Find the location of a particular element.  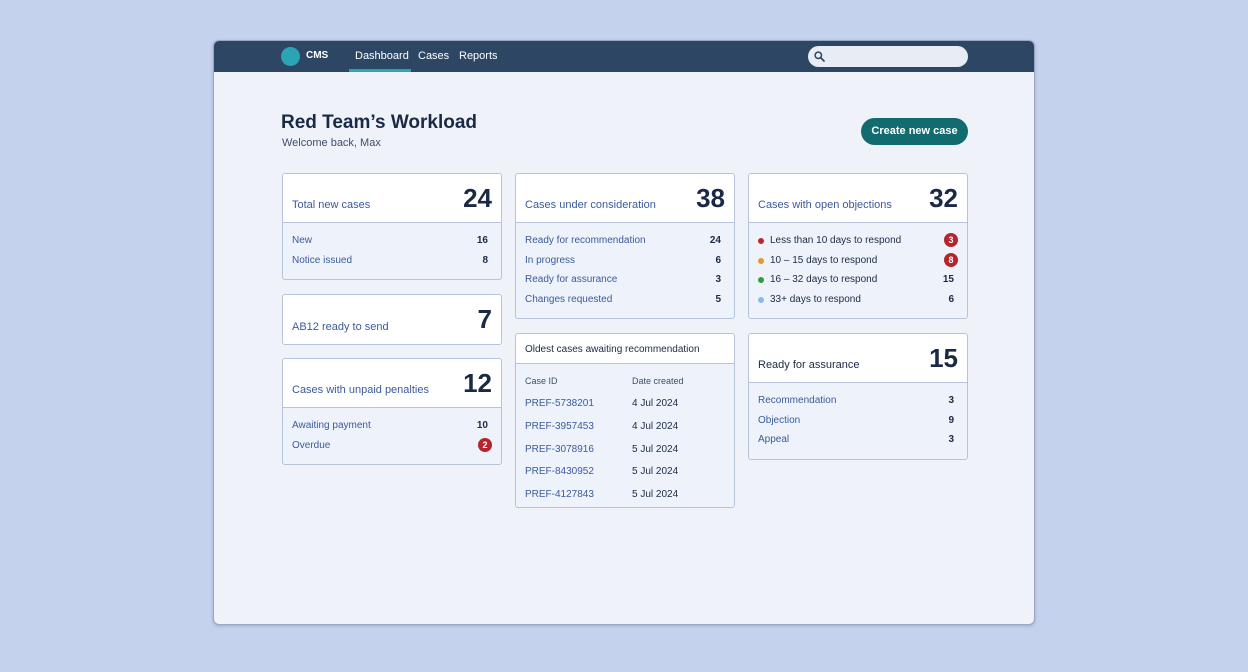

list-item: In progress 6 is located at coordinates (625, 261).